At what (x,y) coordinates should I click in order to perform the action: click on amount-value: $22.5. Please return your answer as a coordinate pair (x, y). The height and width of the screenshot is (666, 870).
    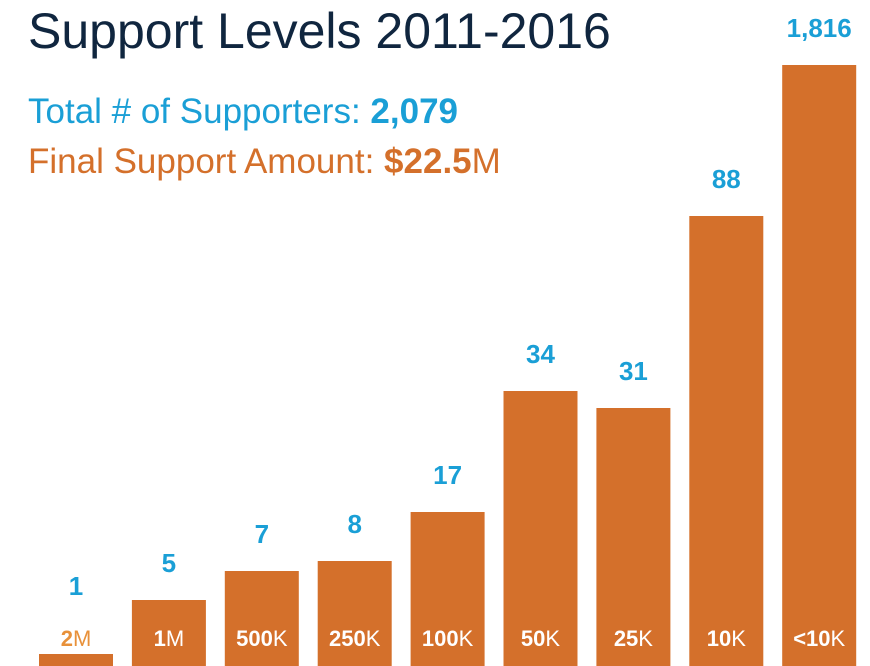
    Looking at the image, I should click on (428, 161).